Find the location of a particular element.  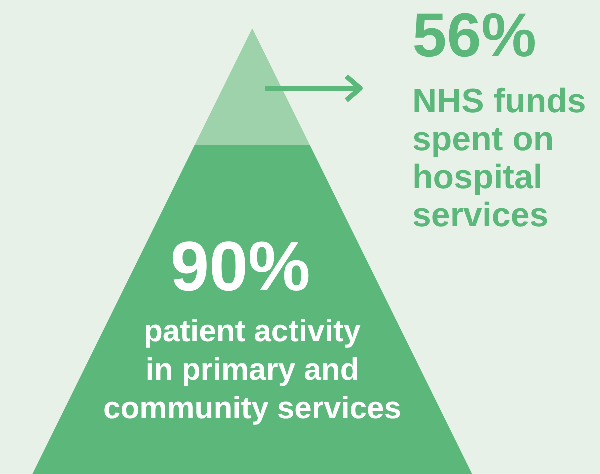

category-label: NHS funds spent on hospital services is located at coordinates (499, 158).